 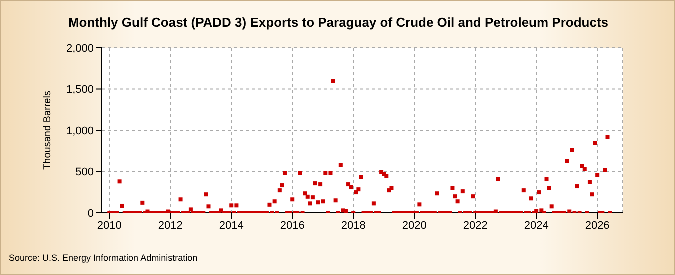 I want to click on x-tick-label: 2022, so click(x=475, y=226).